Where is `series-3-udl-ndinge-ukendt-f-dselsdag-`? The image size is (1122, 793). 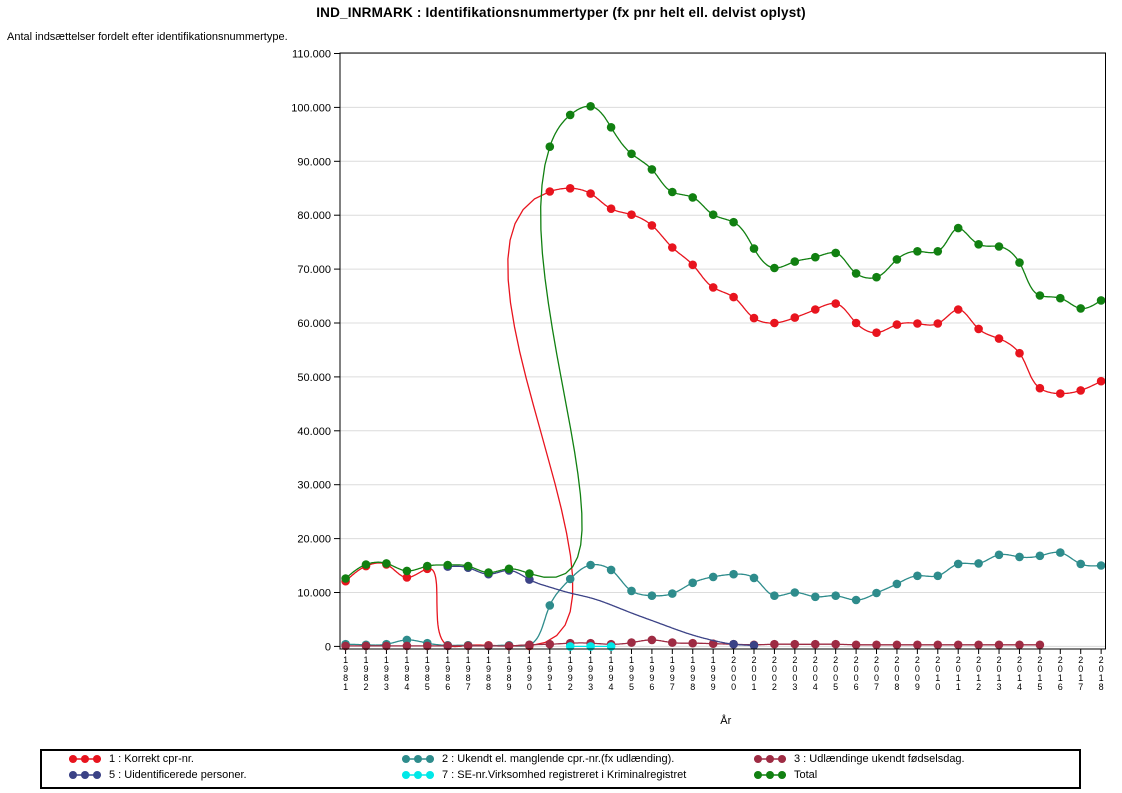 series-3-udl-ndinge-ukendt-f-dselsdag- is located at coordinates (693, 643).